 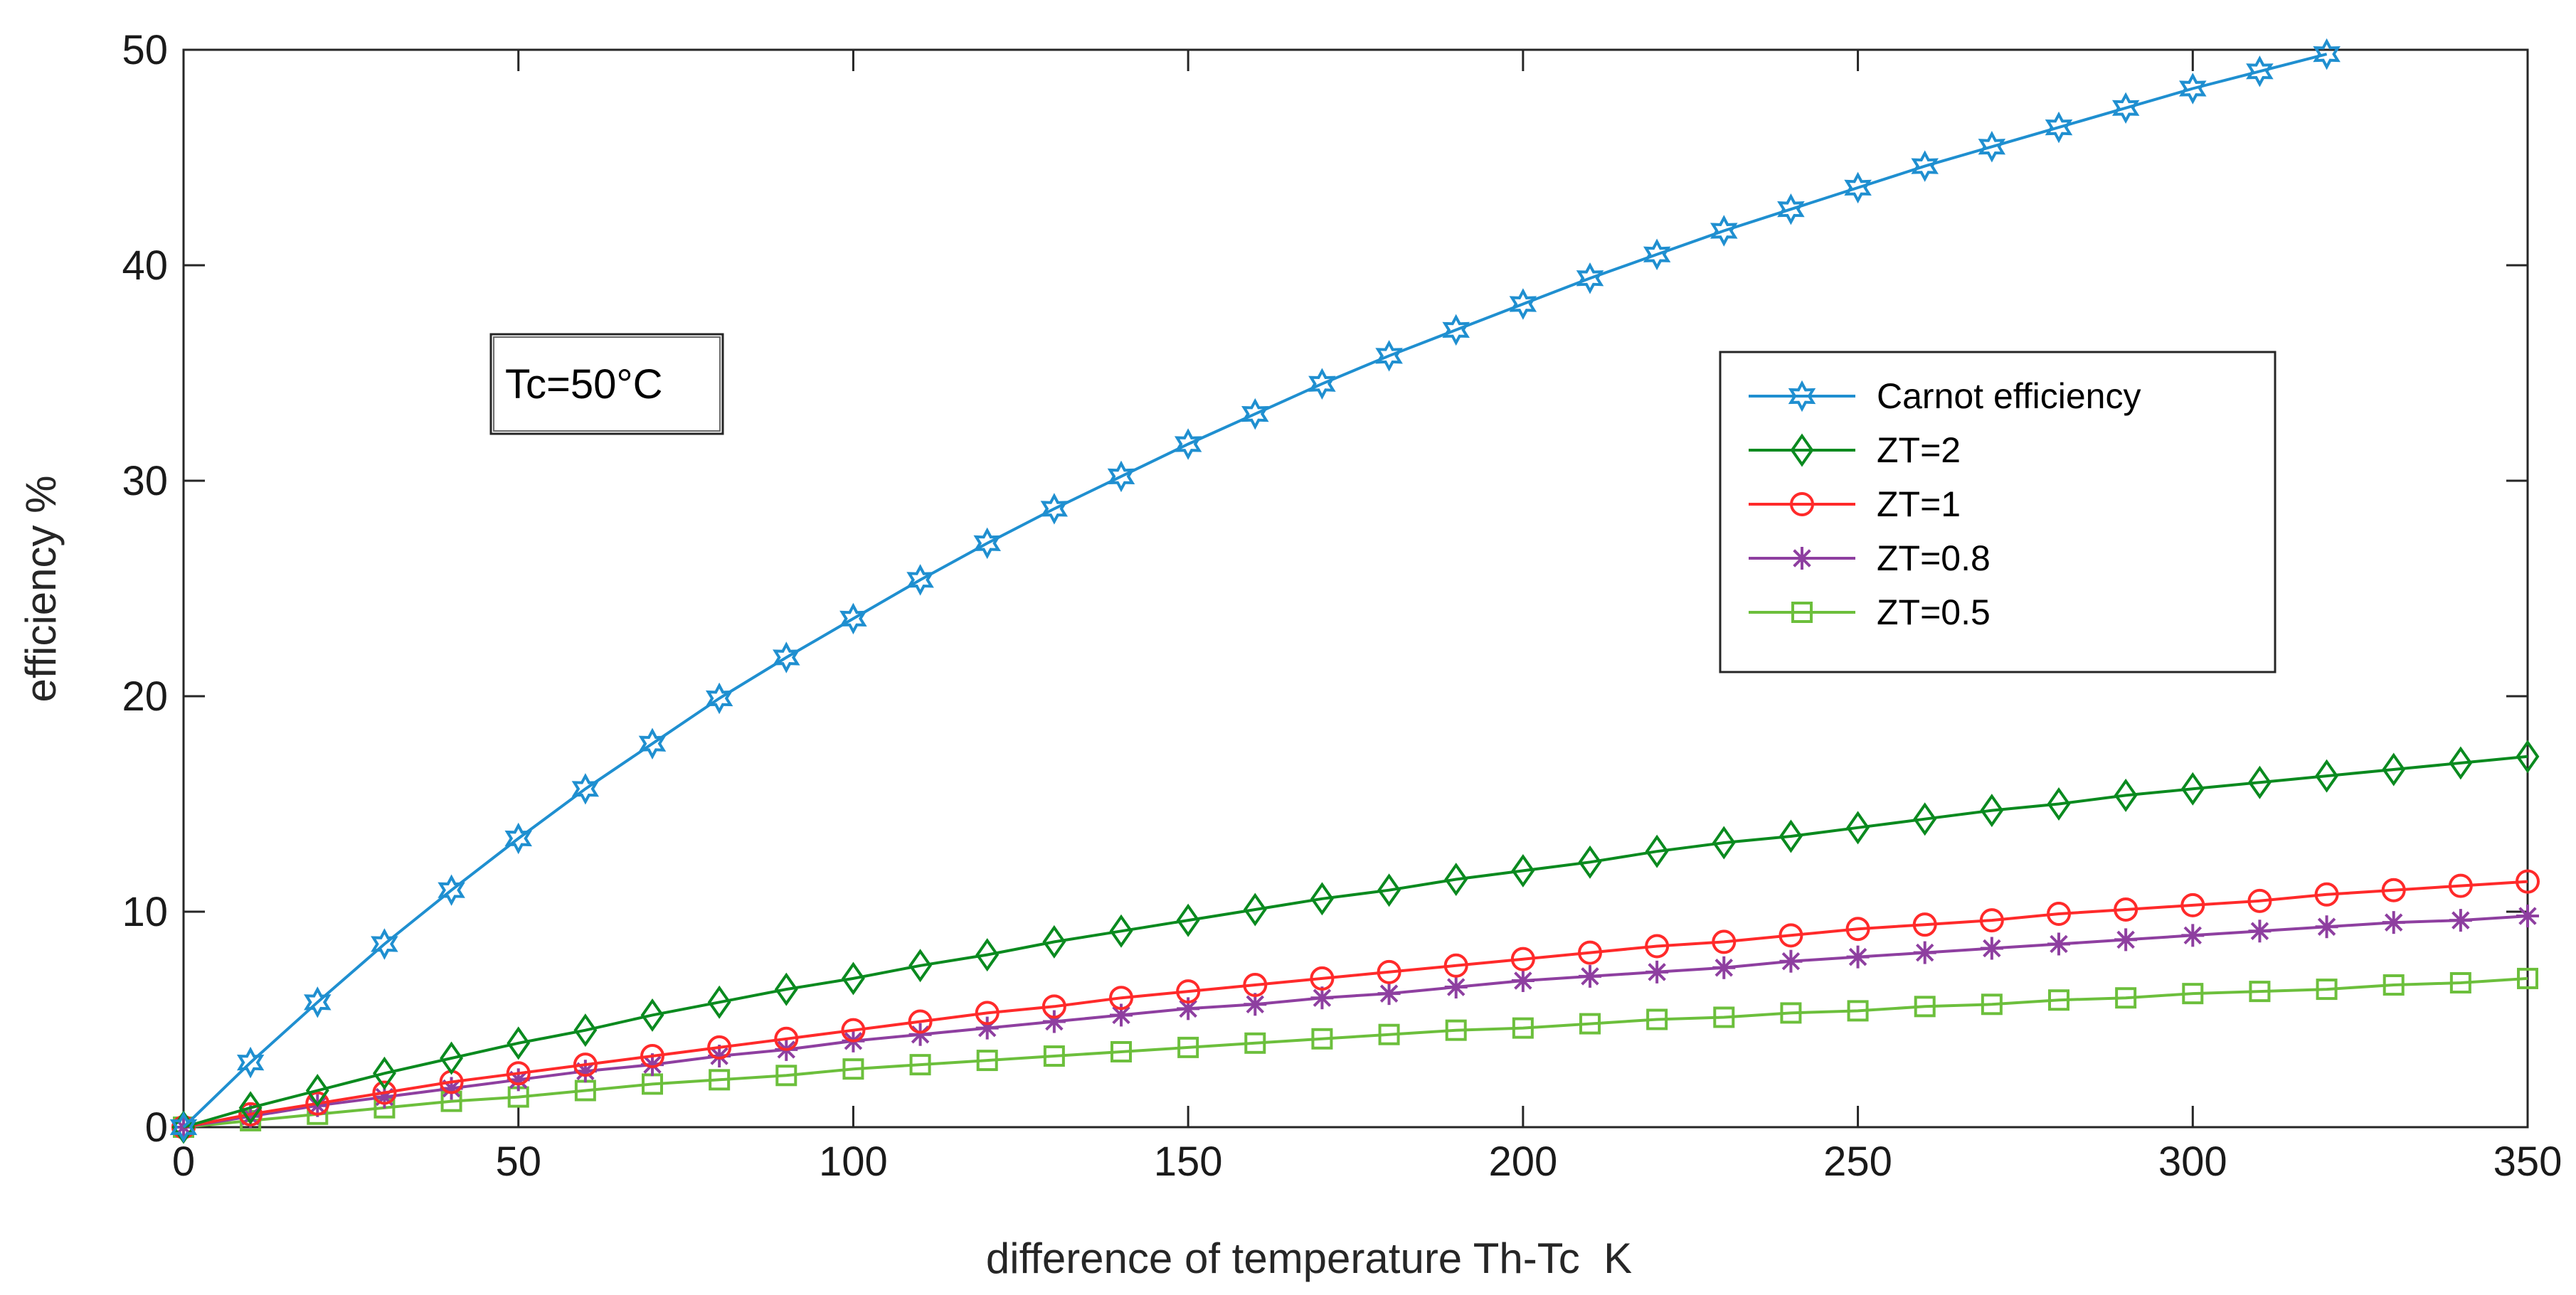 What do you see at coordinates (1855, 504) in the screenshot?
I see `legend-item-zt-1: ZT=1` at bounding box center [1855, 504].